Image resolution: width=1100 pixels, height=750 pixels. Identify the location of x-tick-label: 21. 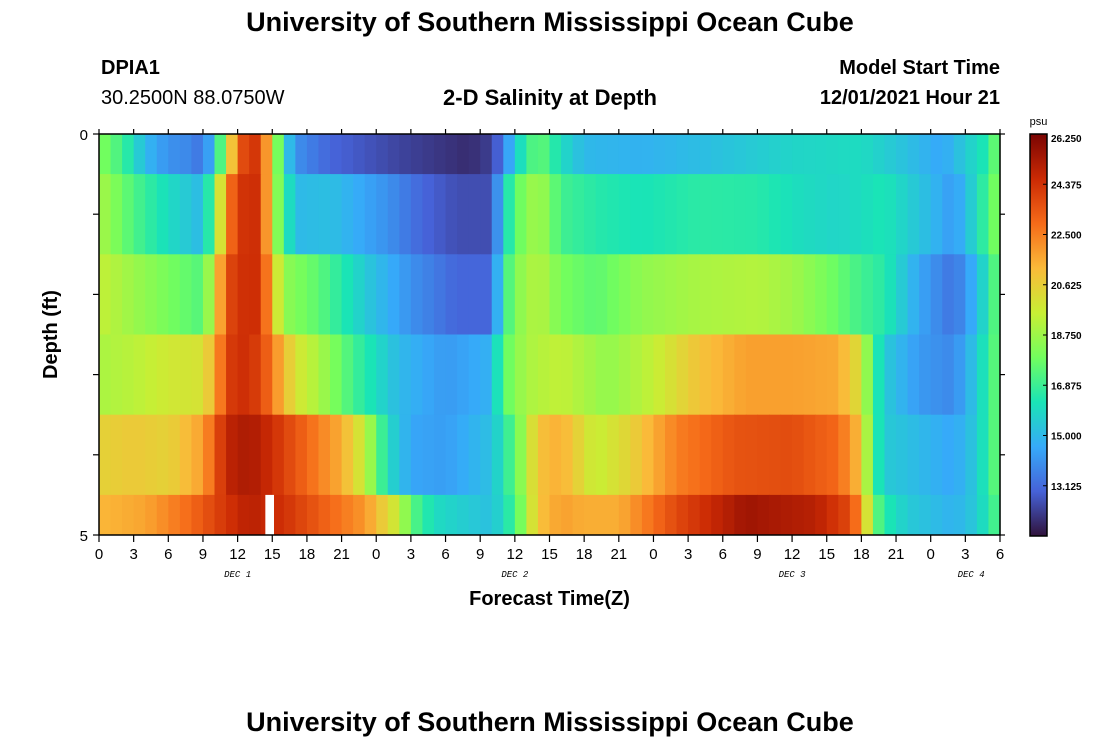
(896, 554).